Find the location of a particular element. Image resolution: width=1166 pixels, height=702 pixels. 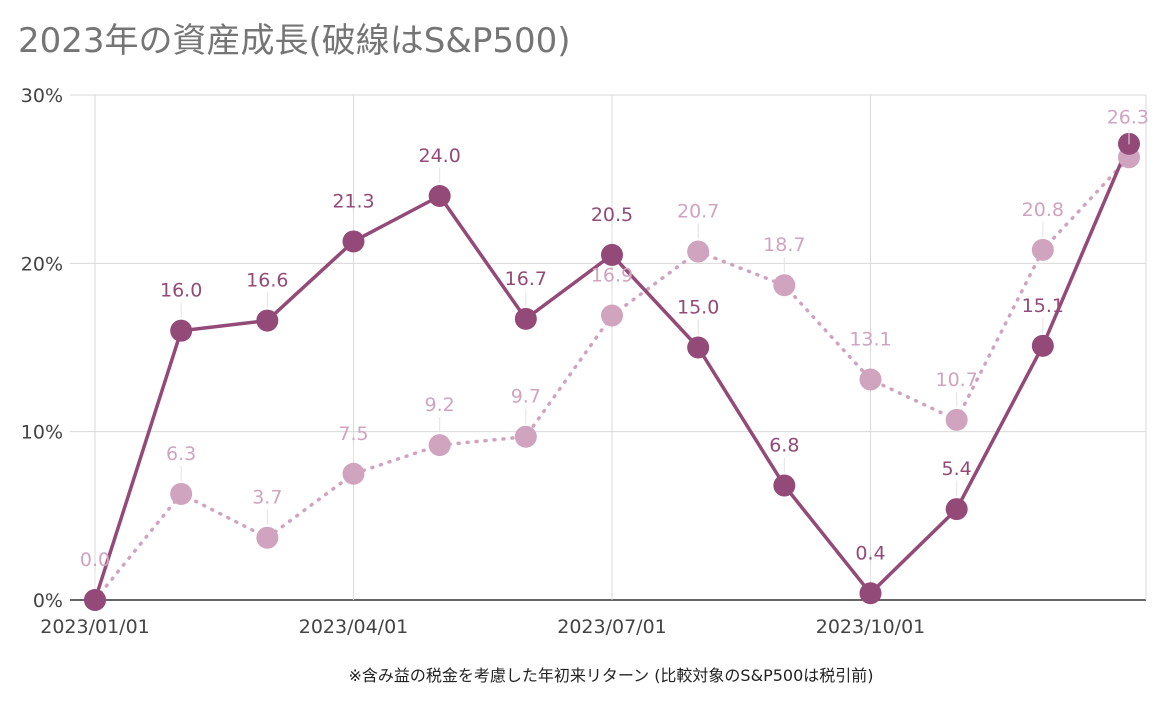

sp500-data-label: 9.7 is located at coordinates (526, 397).